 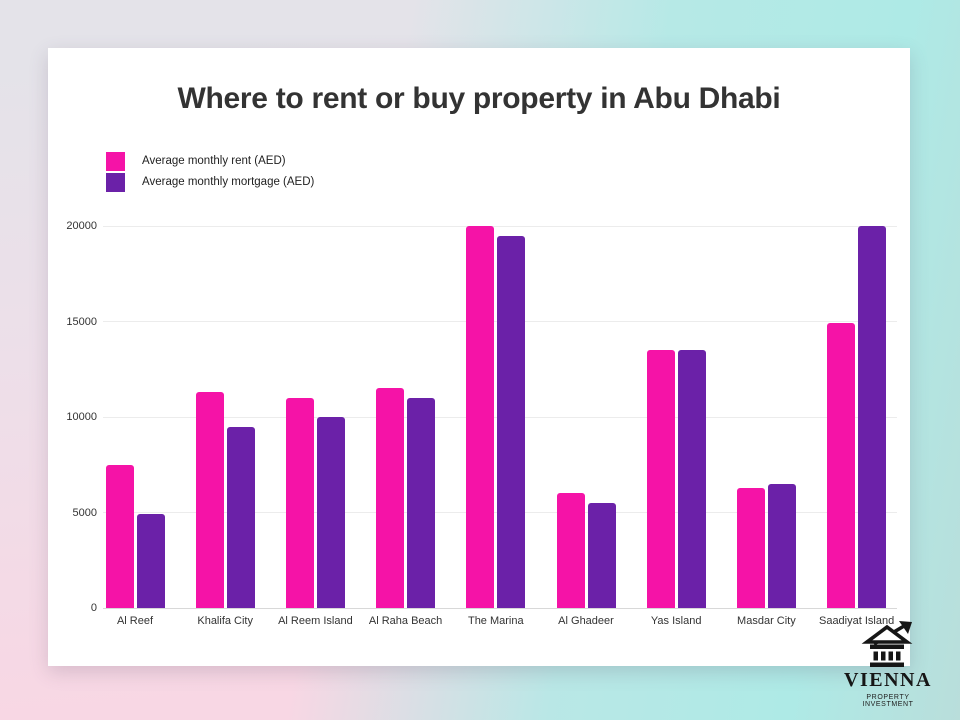 What do you see at coordinates (81, 417) in the screenshot?
I see `y-axis-tick-10000: 10000` at bounding box center [81, 417].